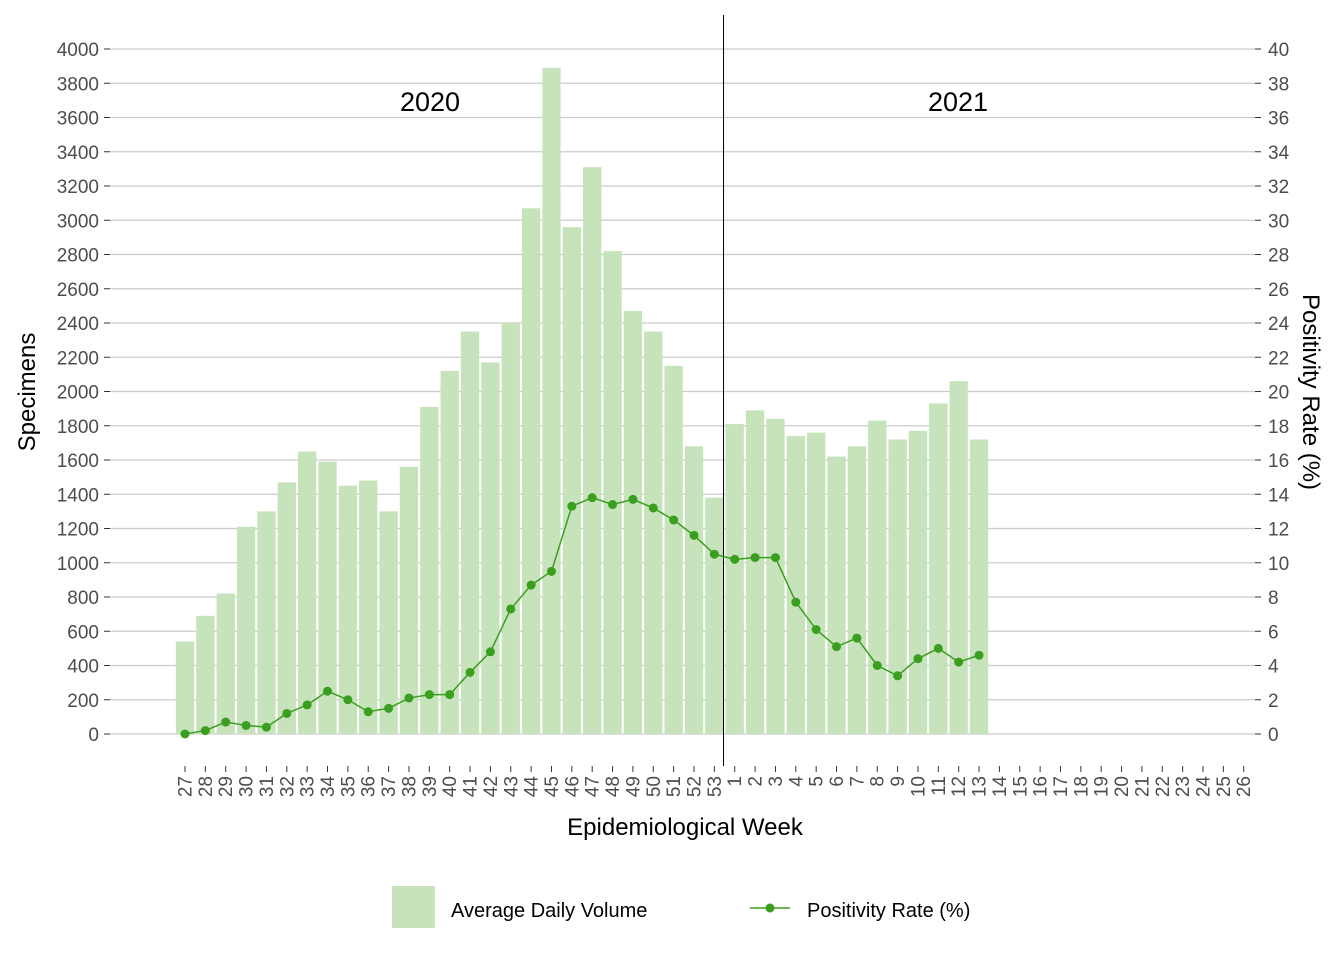  Describe the element at coordinates (796, 781) in the screenshot. I see `x-tick-label: 4` at that location.